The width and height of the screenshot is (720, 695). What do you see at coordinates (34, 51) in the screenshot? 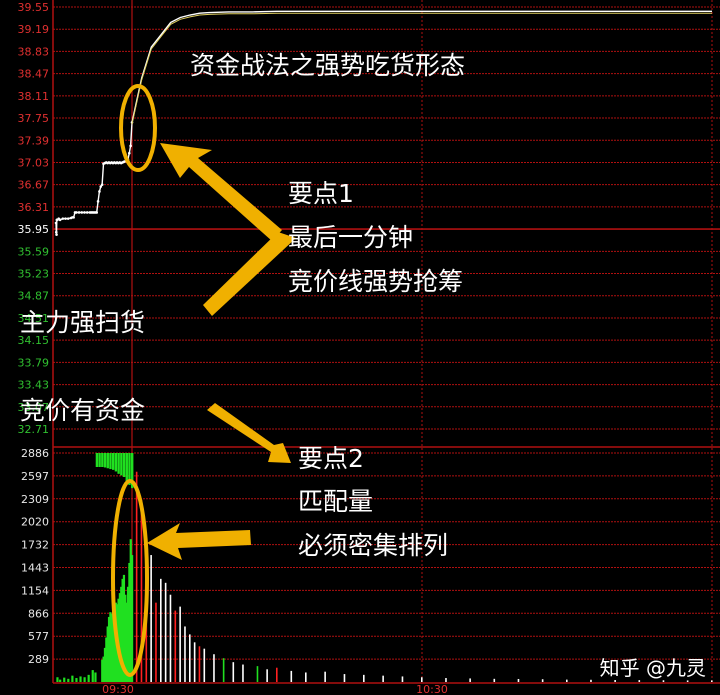
I see `price-tick-label: 38.83` at bounding box center [34, 51].